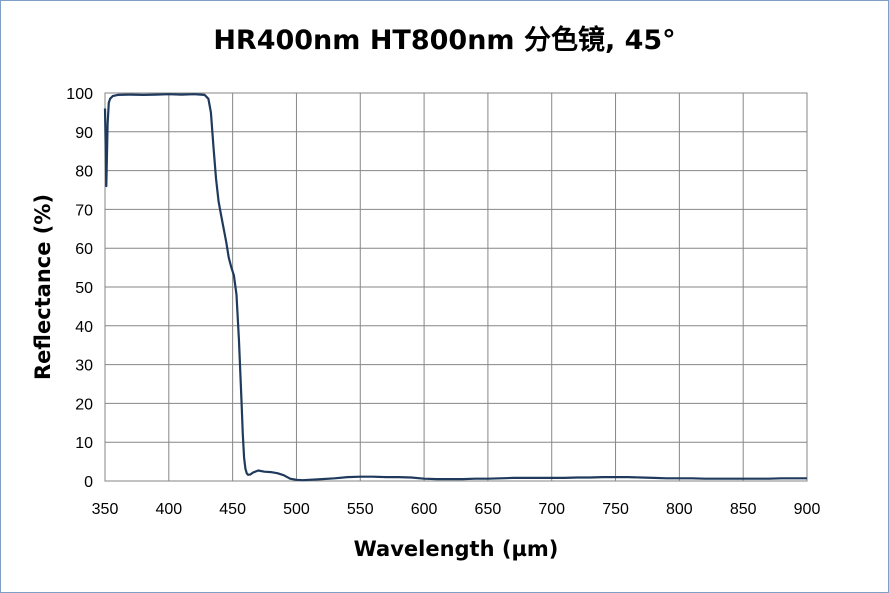  I want to click on x-tick-label: 400, so click(168, 509).